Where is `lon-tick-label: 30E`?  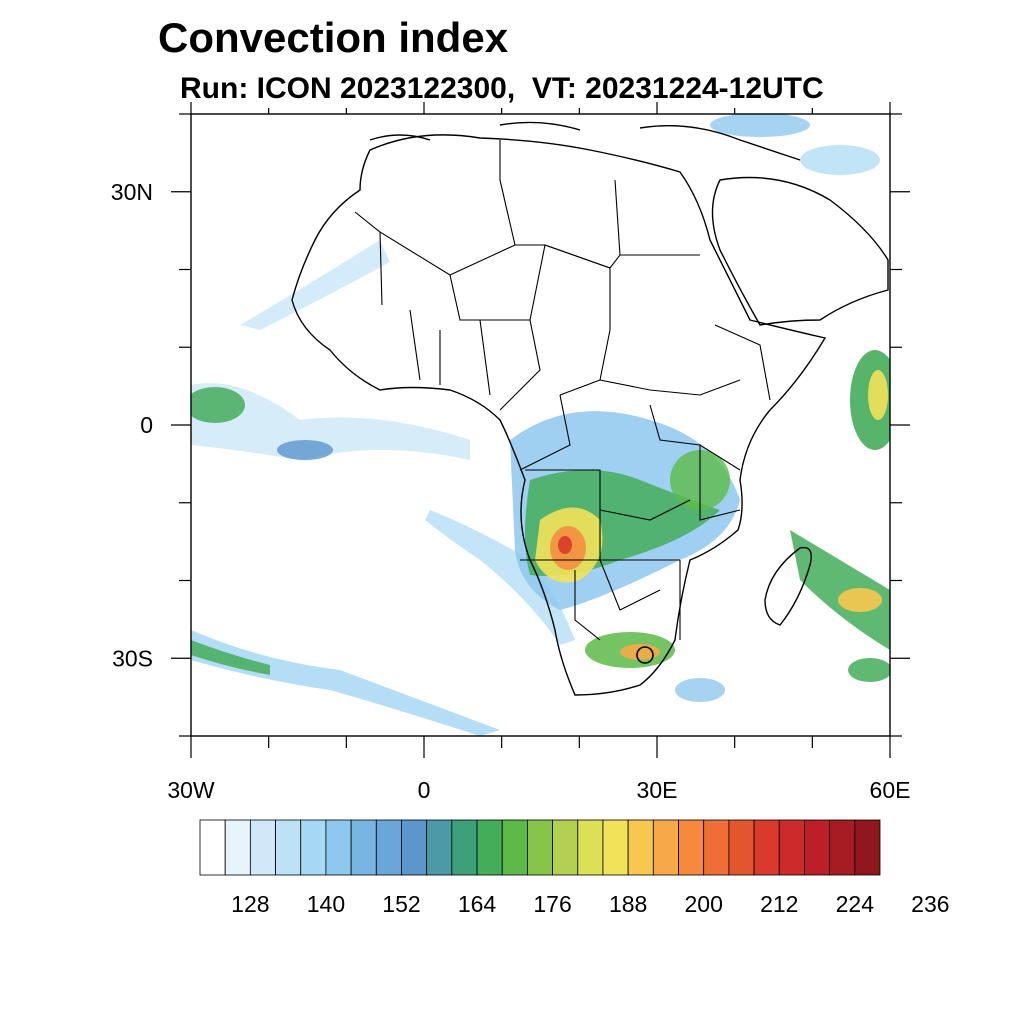 lon-tick-label: 30E is located at coordinates (657, 790).